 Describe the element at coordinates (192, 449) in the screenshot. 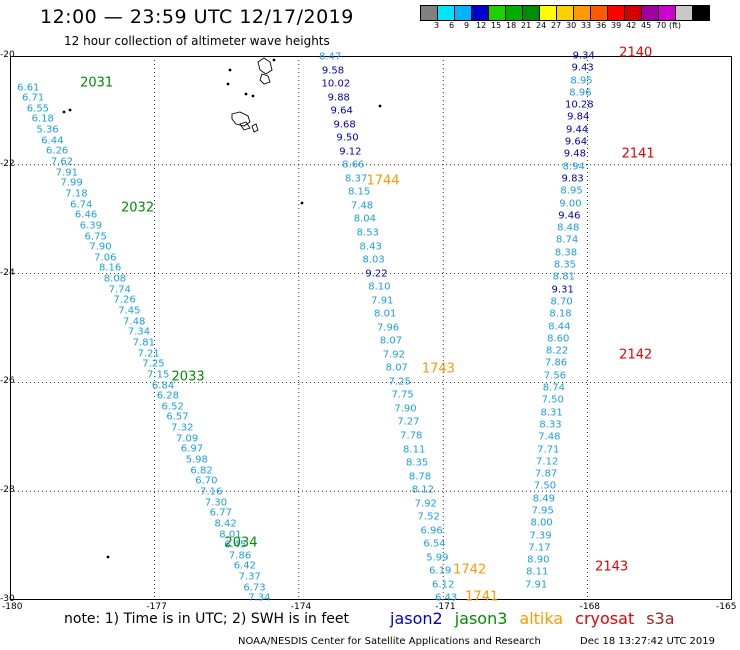

I see `wave-height-value: 6.97` at that location.